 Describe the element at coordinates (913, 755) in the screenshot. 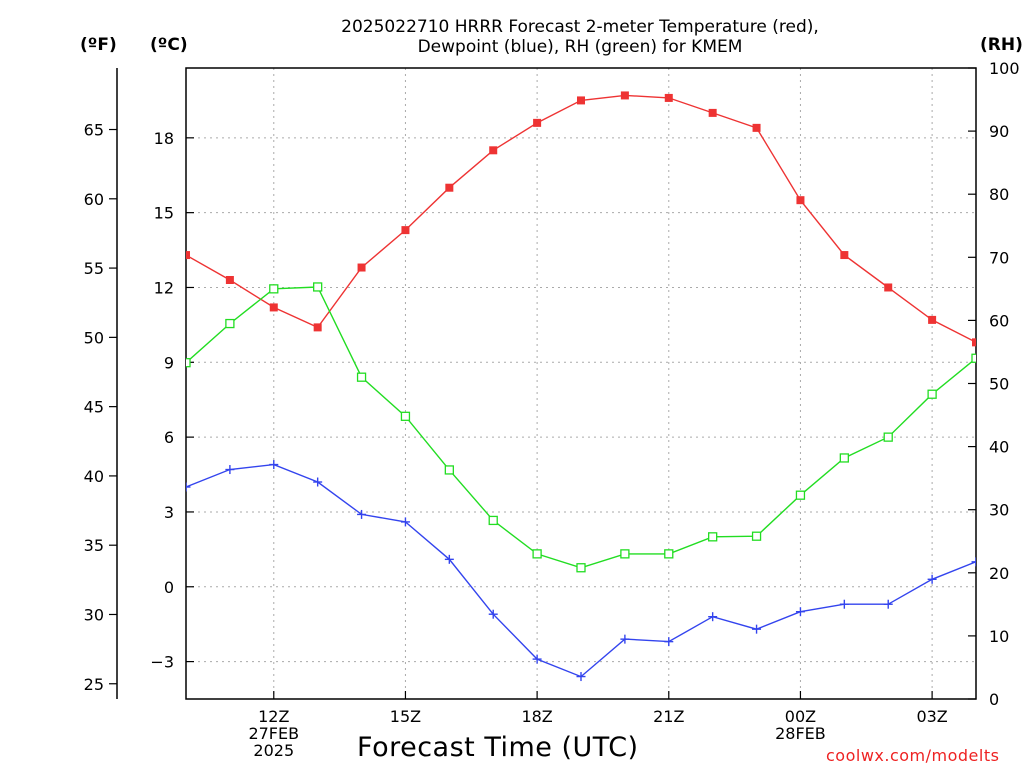

I see `credit-text: coolwx.com/modelts` at that location.